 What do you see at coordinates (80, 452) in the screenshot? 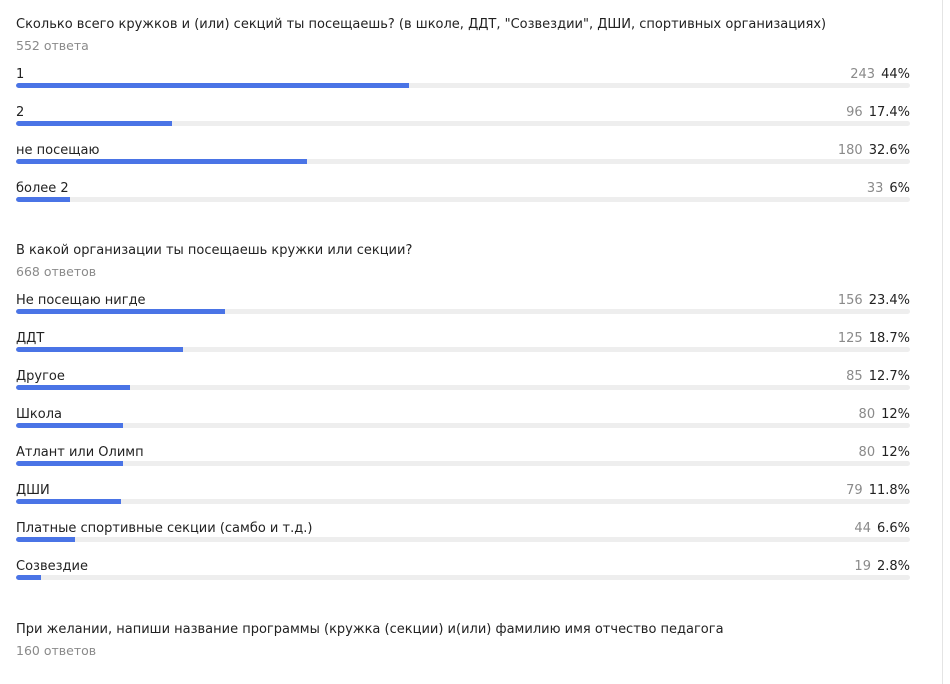
I see `option-label: Атлант или Олимп` at bounding box center [80, 452].